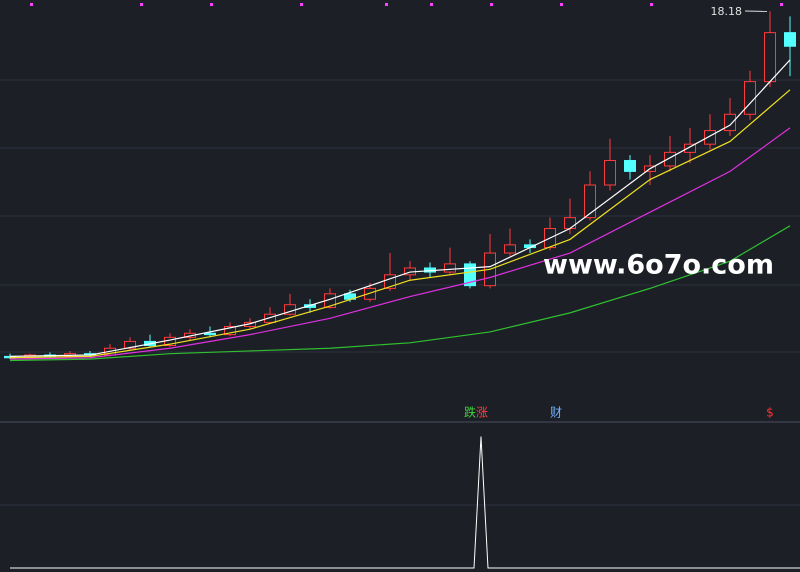  I want to click on max-price-label: 18.18, so click(727, 11).